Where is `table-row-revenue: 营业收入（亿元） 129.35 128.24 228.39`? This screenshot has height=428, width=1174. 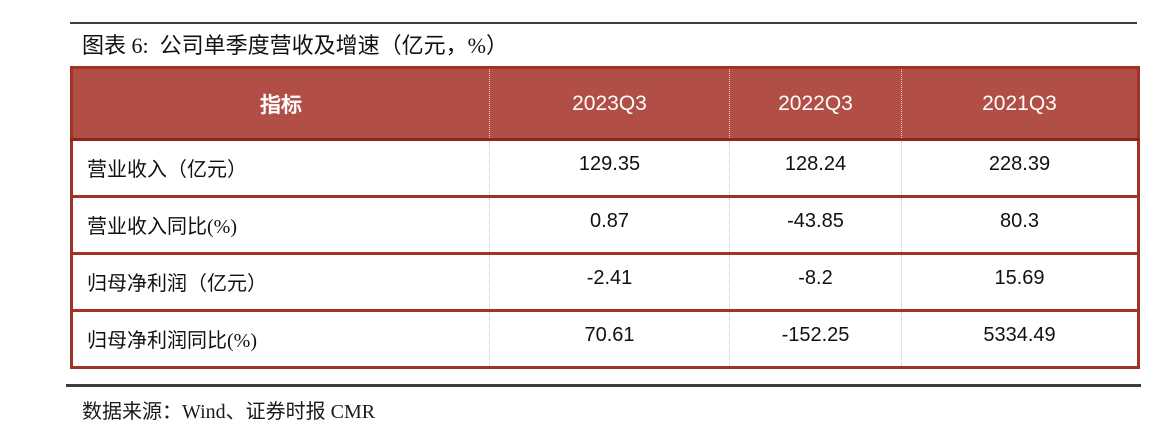
table-row-revenue: 营业收入（亿元） 129.35 128.24 228.39 is located at coordinates (605, 167).